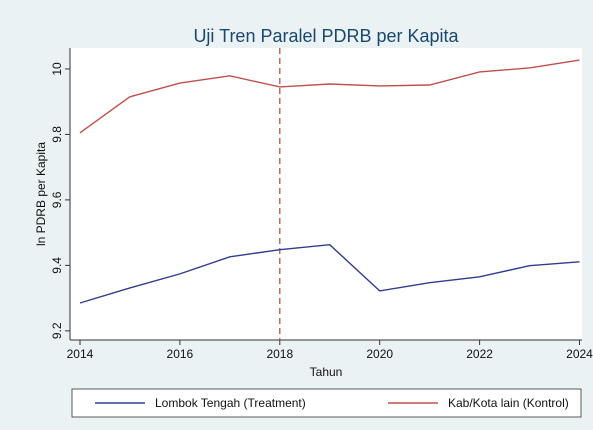 The image size is (593, 430). Describe the element at coordinates (41, 194) in the screenshot. I see `y-axis-label: ln PDRB per Kapita` at that location.